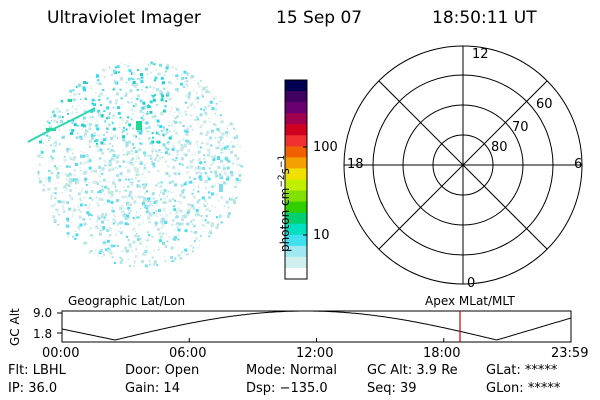  What do you see at coordinates (296, 141) in the screenshot?
I see `colorbar-band` at bounding box center [296, 141].